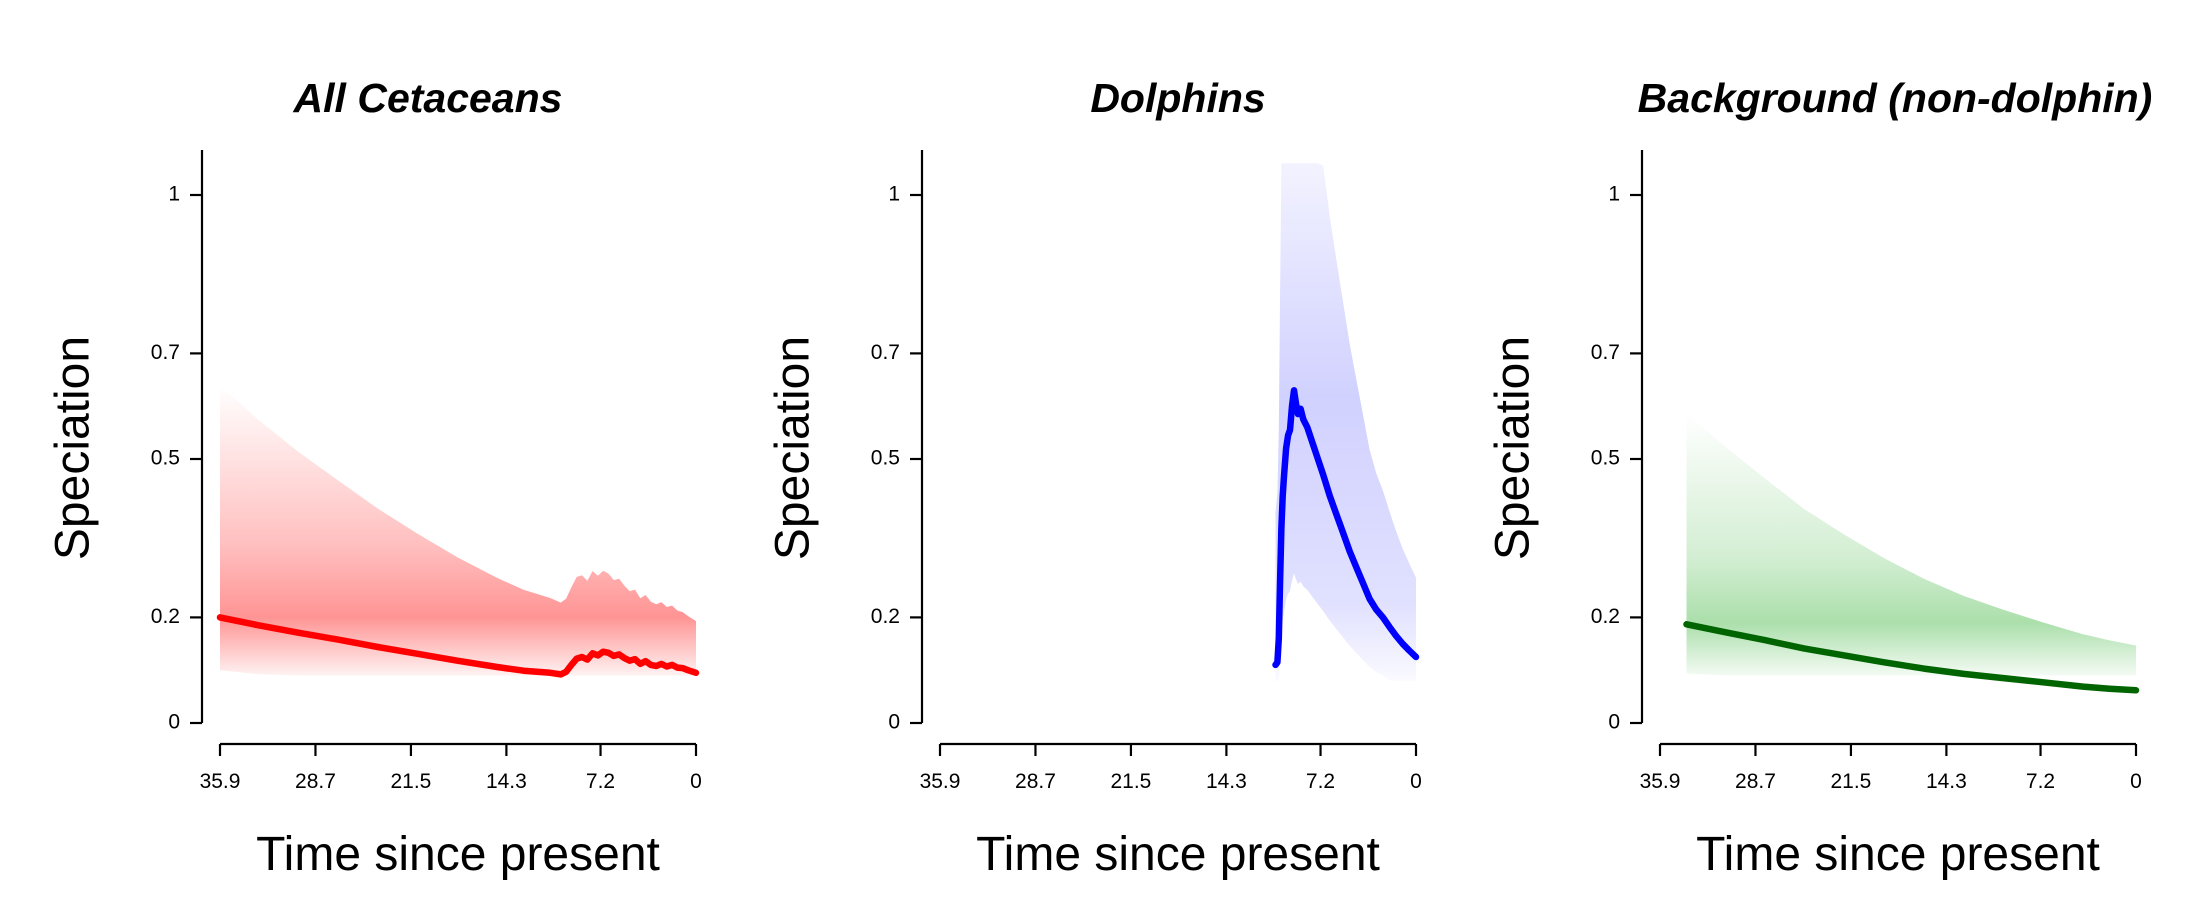 Image resolution: width=2198 pixels, height=916 pixels. I want to click on panel-title: All Cetaceans, so click(428, 98).